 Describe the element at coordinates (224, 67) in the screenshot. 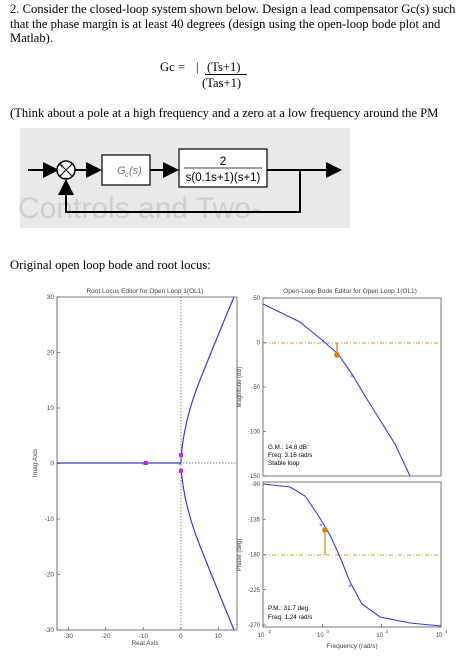

I see `formula-numerator: (Ts+1)` at that location.